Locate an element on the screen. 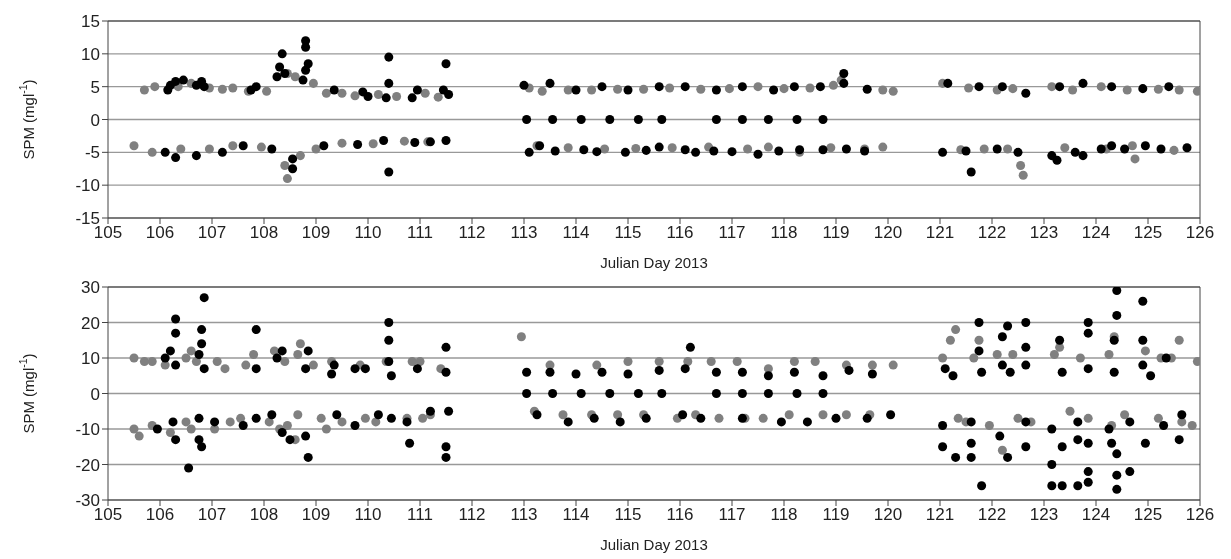 Image resolution: width=1231 pixels, height=559 pixels. y-tick-label: -20 is located at coordinates (87, 465).